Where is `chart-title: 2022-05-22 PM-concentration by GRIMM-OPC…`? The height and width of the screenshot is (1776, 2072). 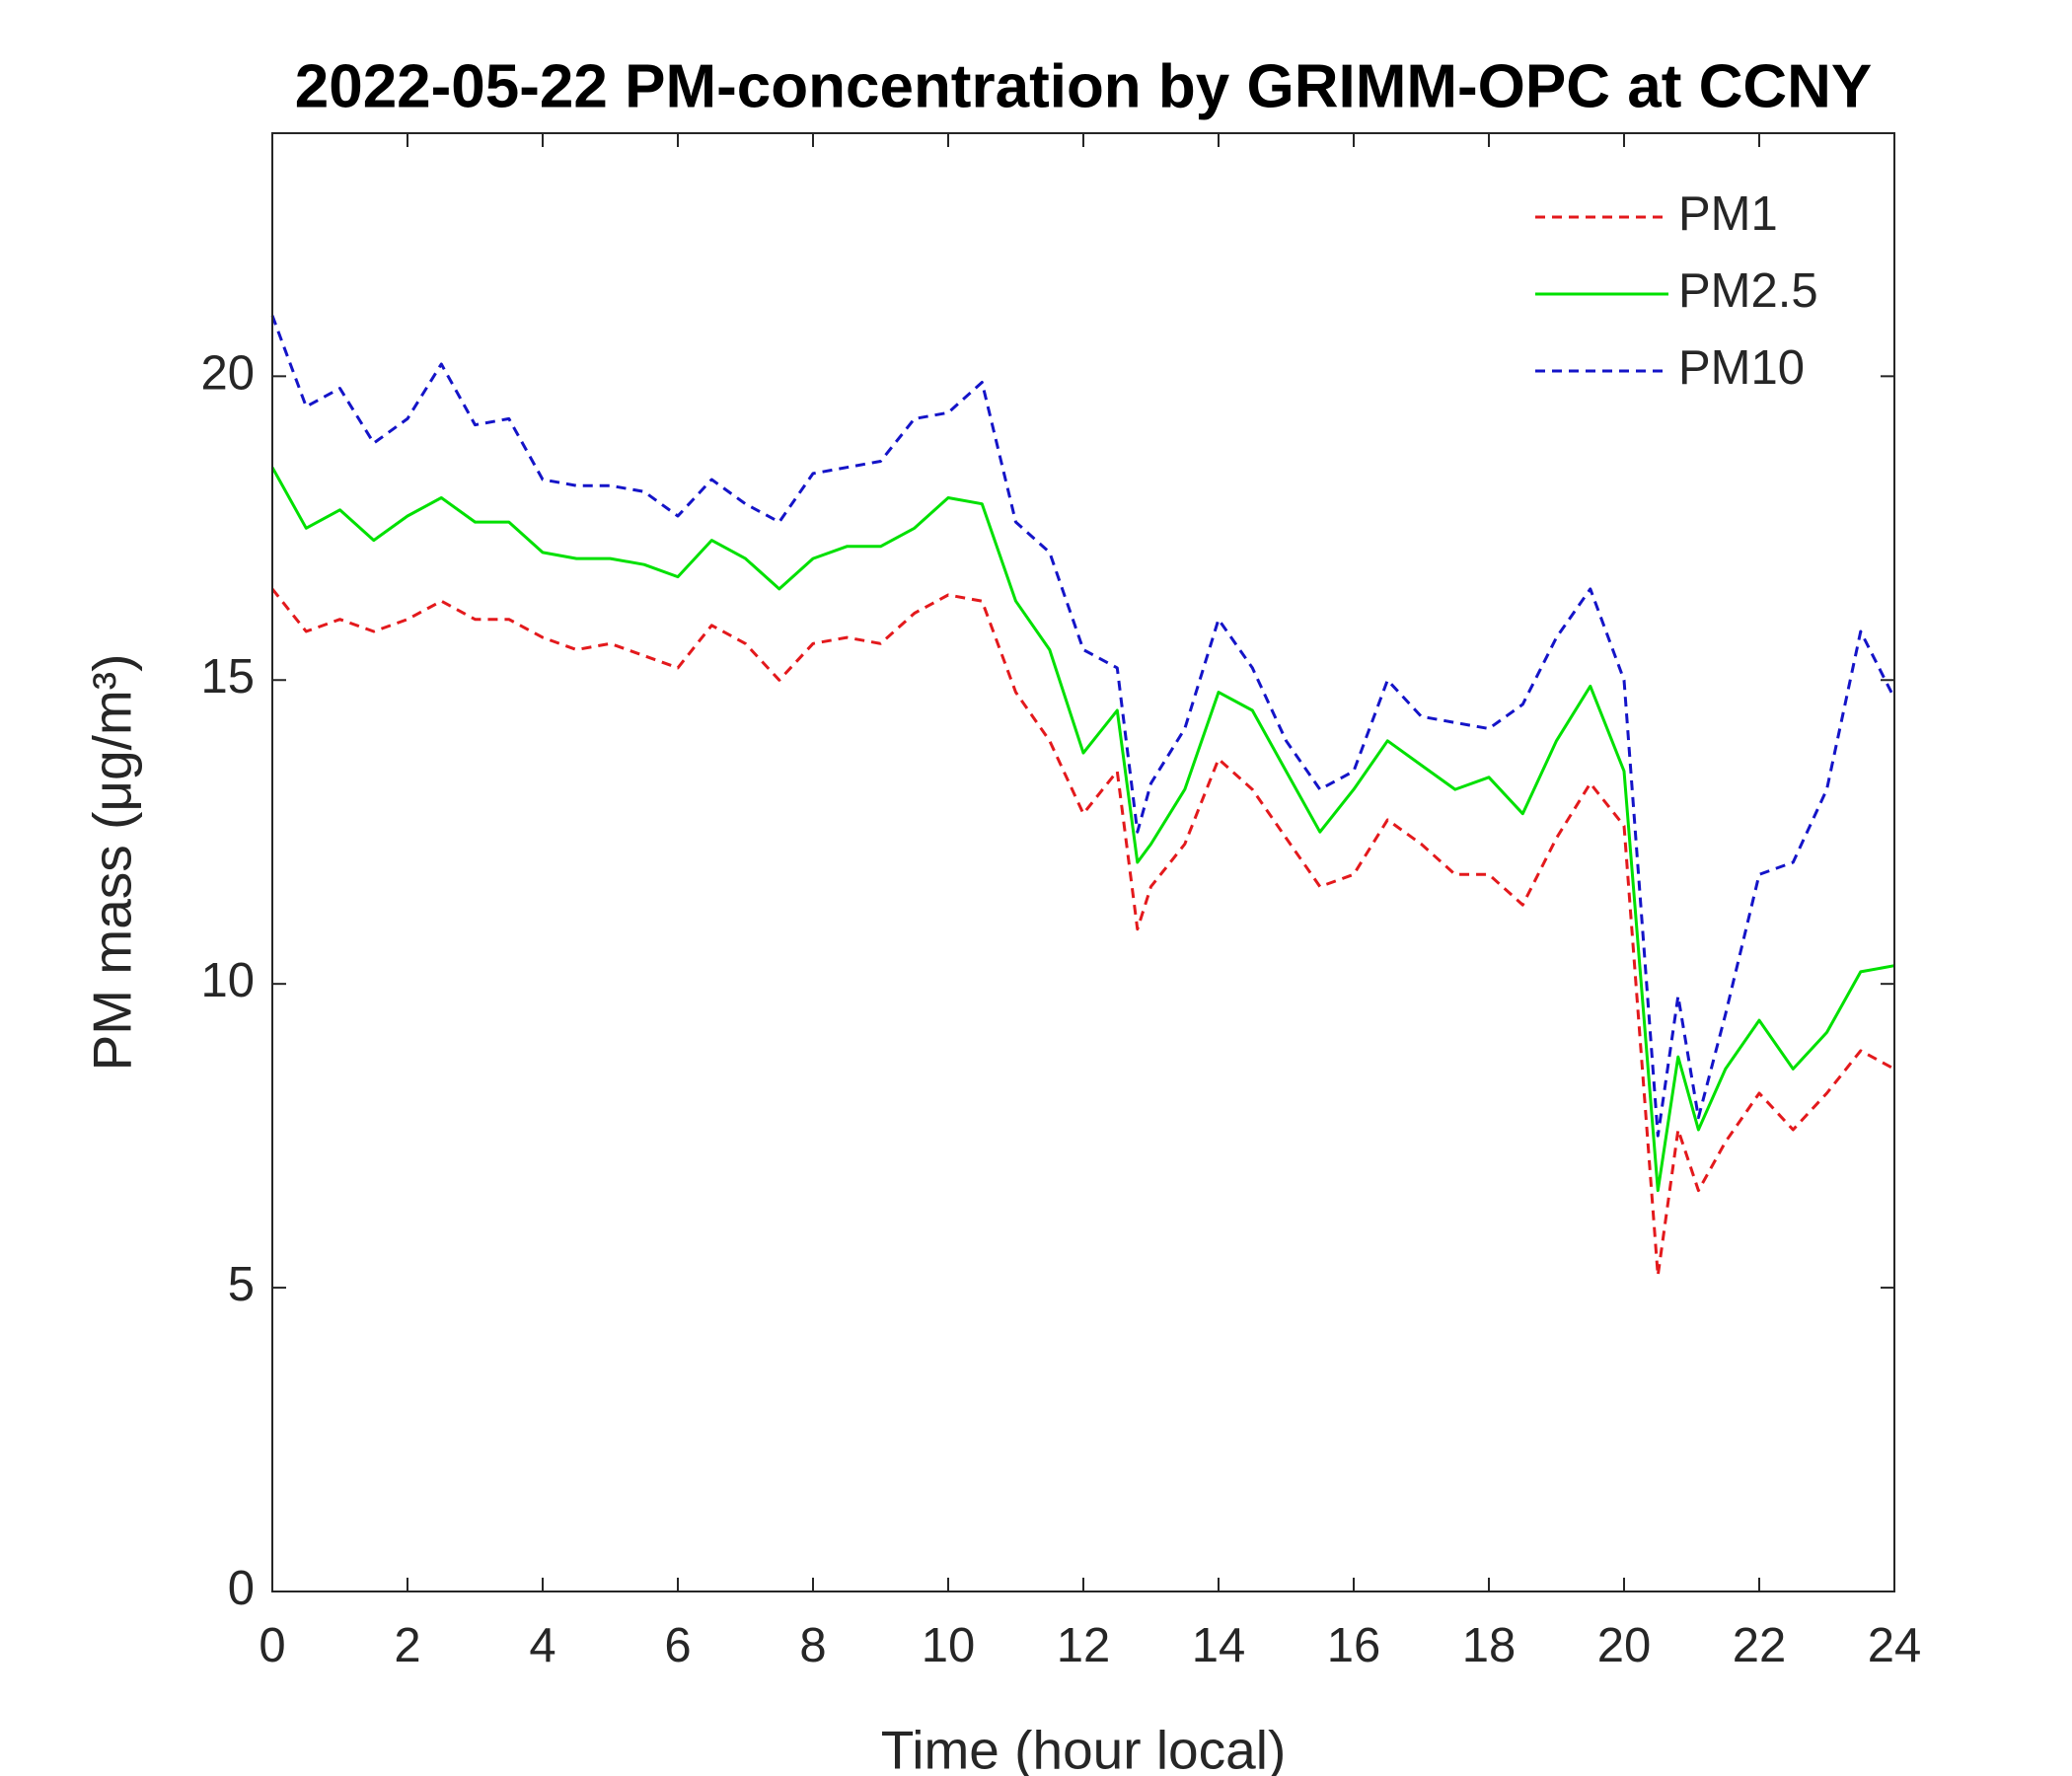
chart-title: 2022-05-22 PM-concentration by GRIMM-OPC… is located at coordinates (1084, 86).